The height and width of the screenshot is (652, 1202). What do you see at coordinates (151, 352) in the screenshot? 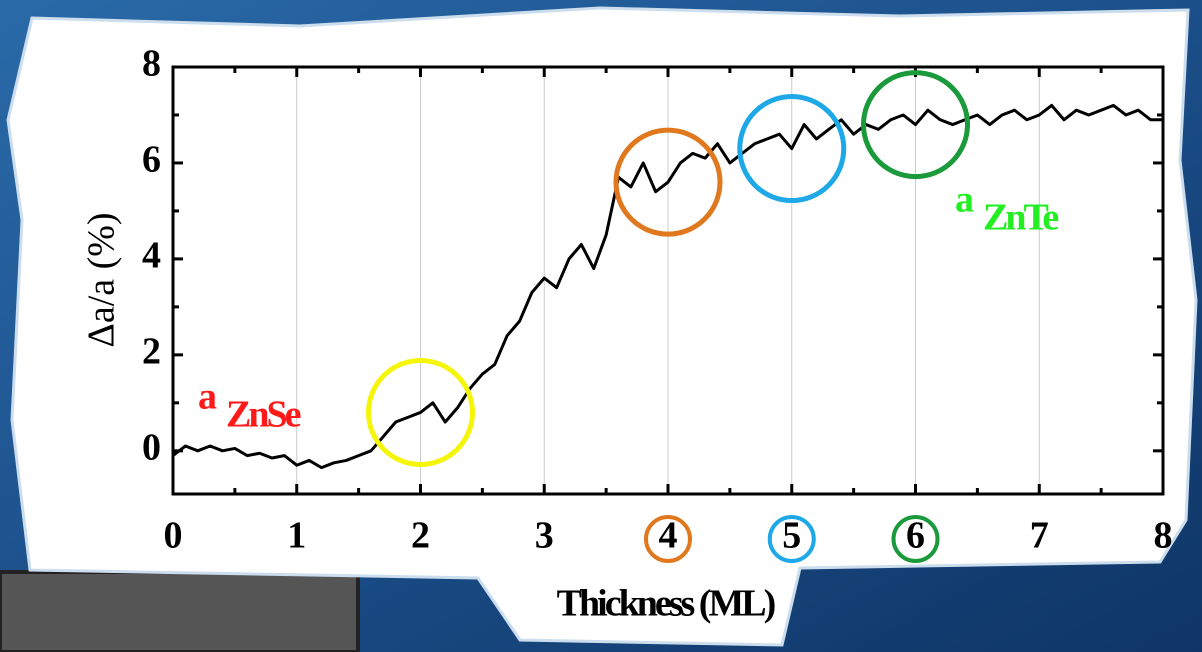
I see `y-tick-label: 2` at bounding box center [151, 352].